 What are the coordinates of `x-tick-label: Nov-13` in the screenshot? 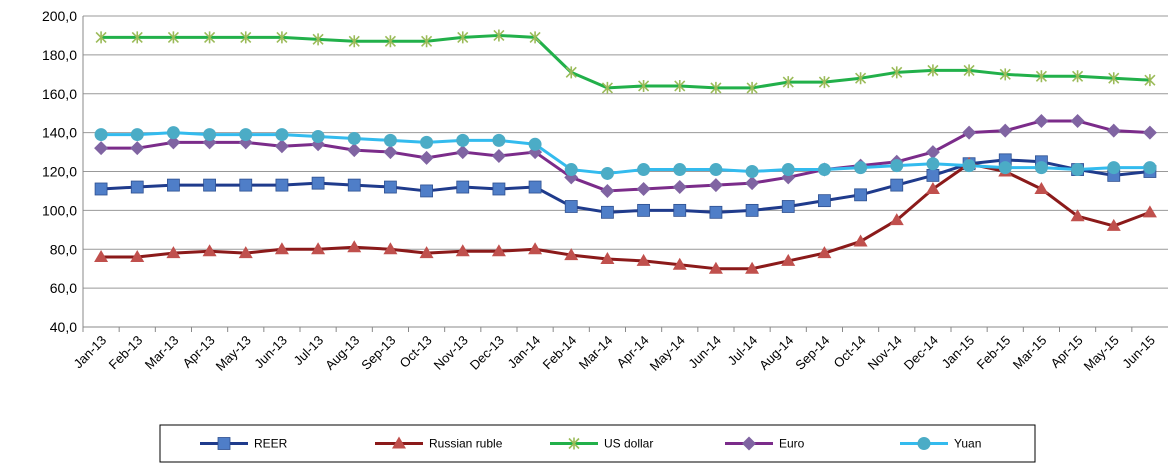 It's located at (451, 353).